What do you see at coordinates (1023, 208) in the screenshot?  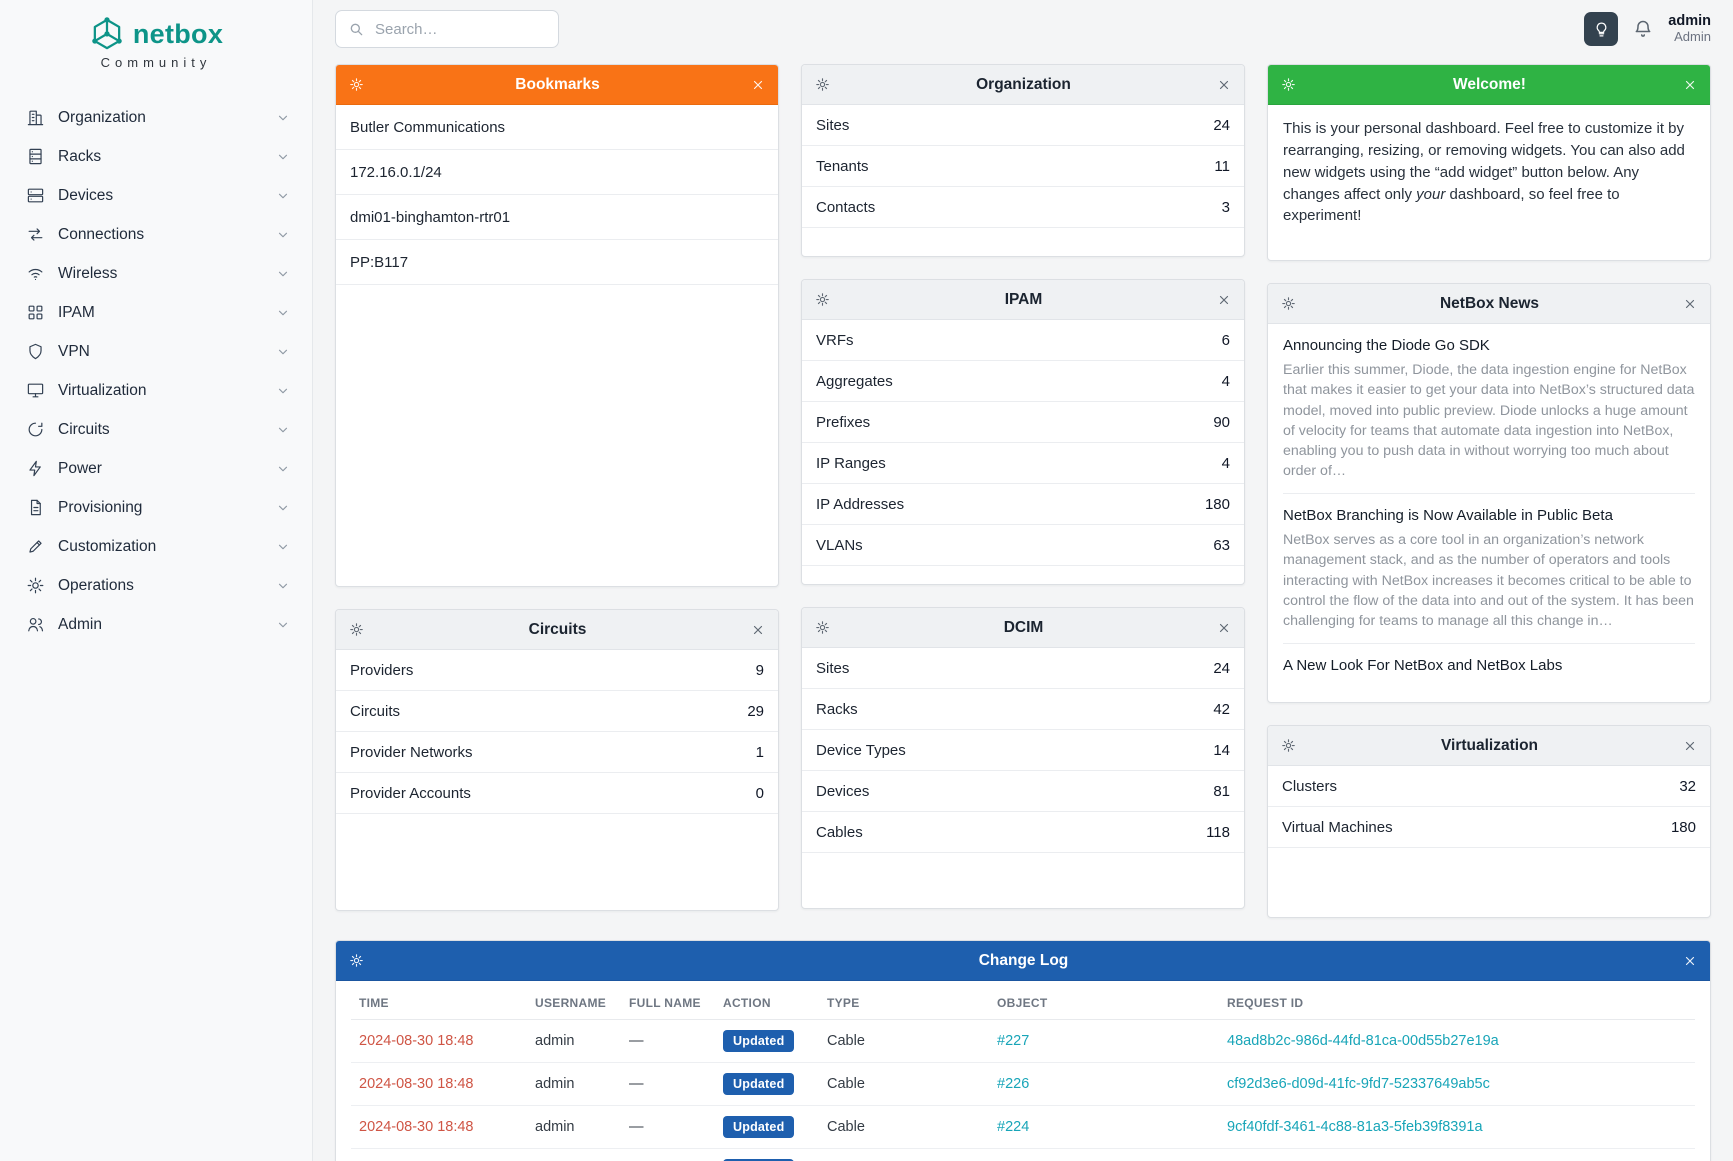 I see `stat-row: Contacts 3` at bounding box center [1023, 208].